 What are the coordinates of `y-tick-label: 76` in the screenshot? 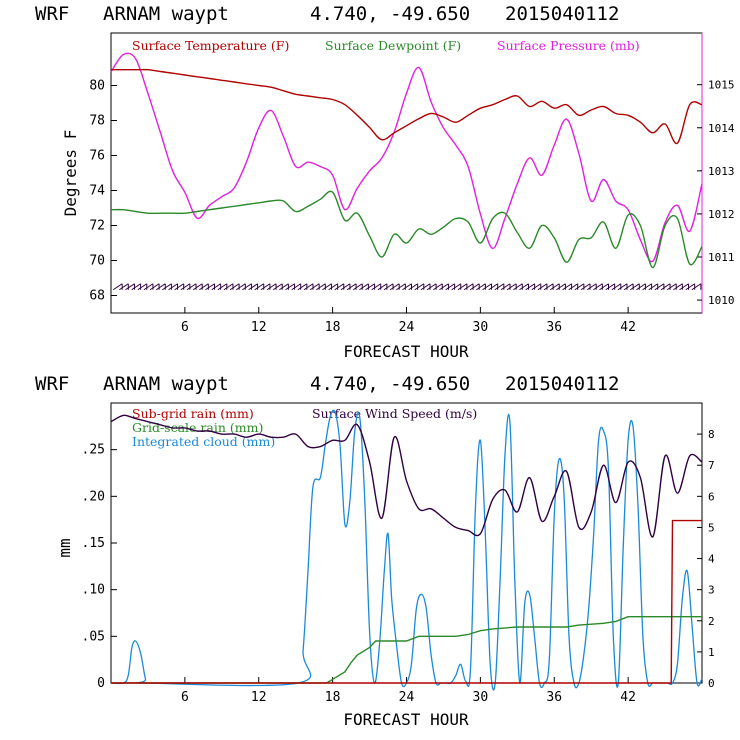 It's located at (97, 156).